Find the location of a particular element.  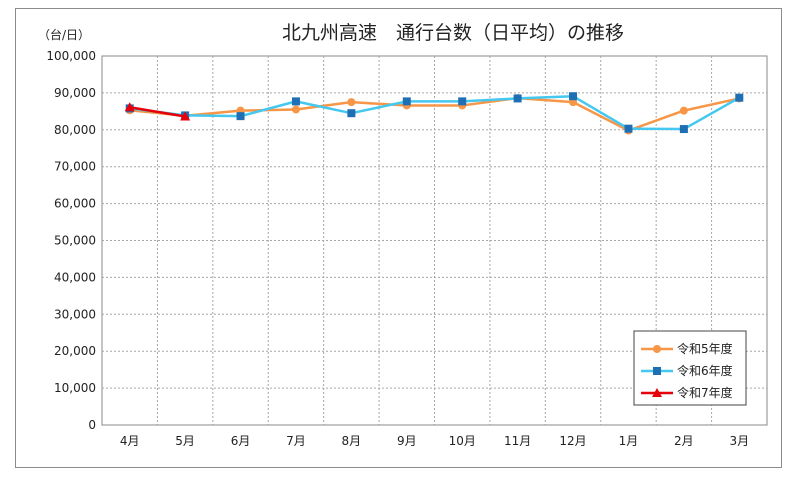

x-tick-label-7: 11月 is located at coordinates (517, 441).